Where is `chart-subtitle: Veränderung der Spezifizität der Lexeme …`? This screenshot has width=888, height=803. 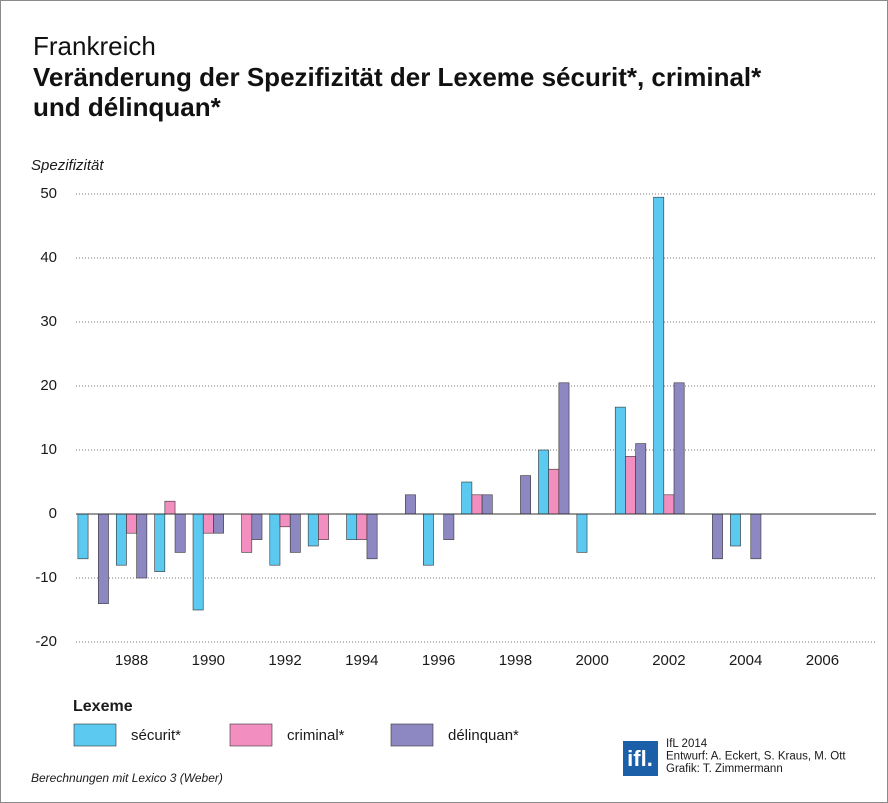
chart-subtitle: Veränderung der Spezifizität der Lexeme … is located at coordinates (397, 92).